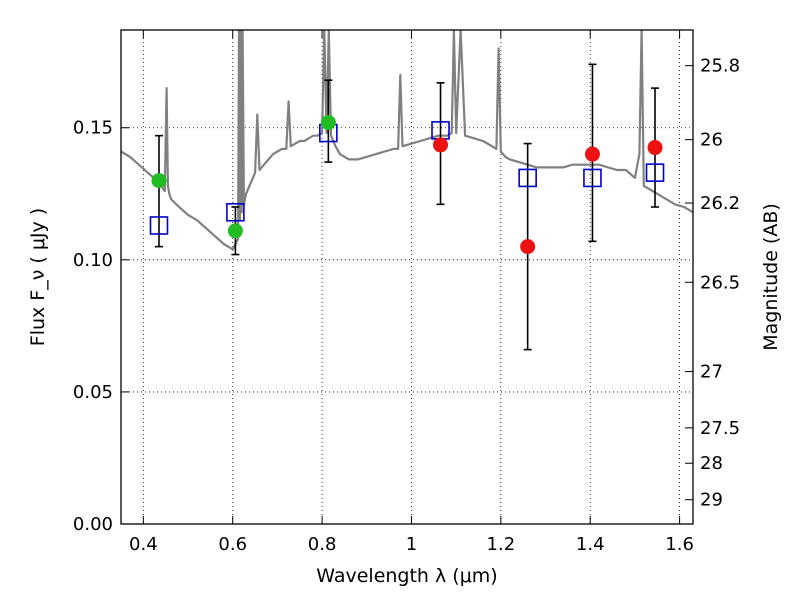 The image size is (800, 600). What do you see at coordinates (501, 544) in the screenshot?
I see `x-tick-label: 1.2` at bounding box center [501, 544].